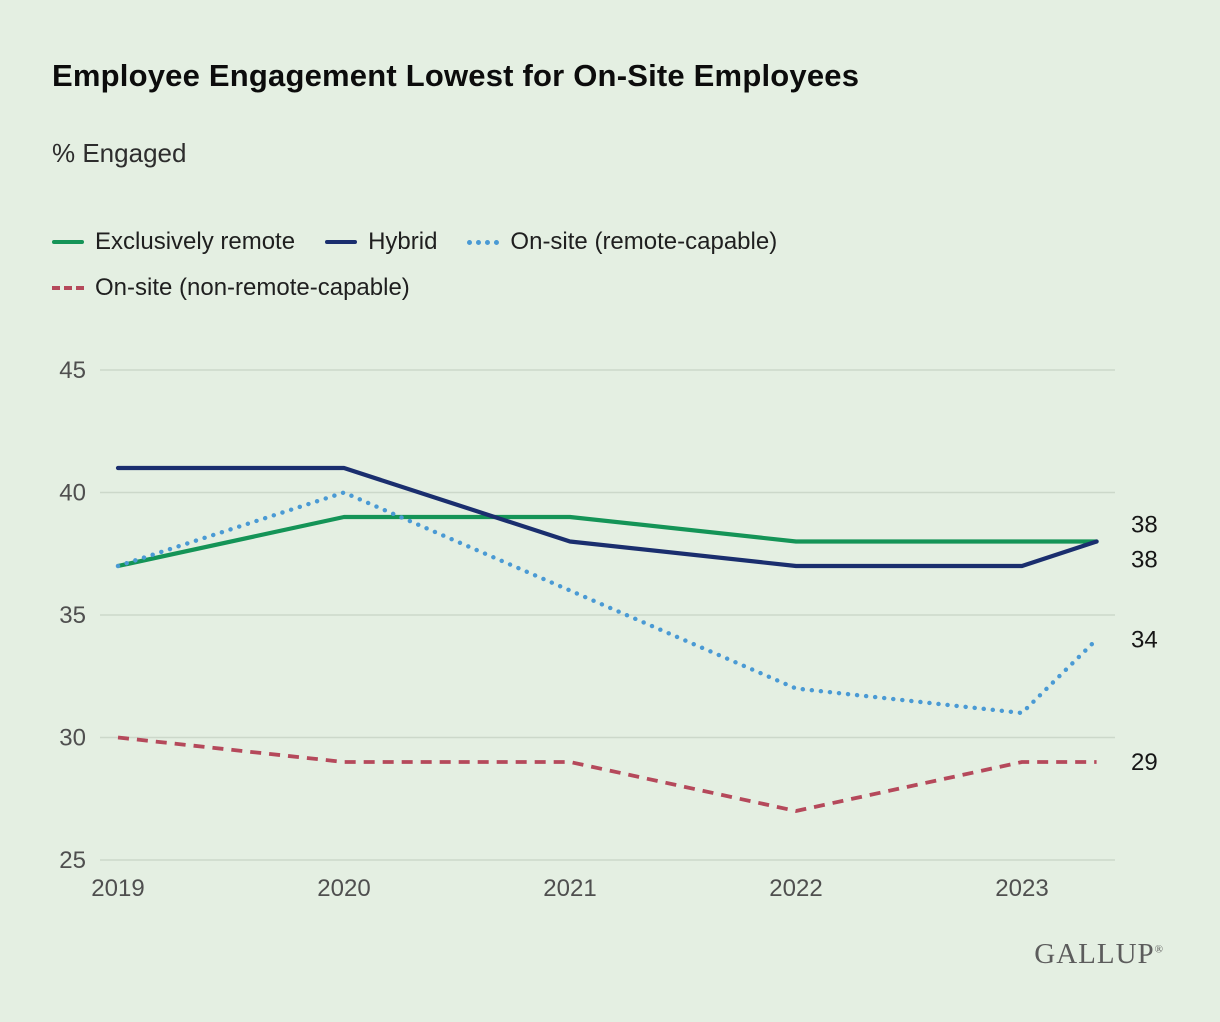  I want to click on legend-swatch-dashed, so click(68, 288).